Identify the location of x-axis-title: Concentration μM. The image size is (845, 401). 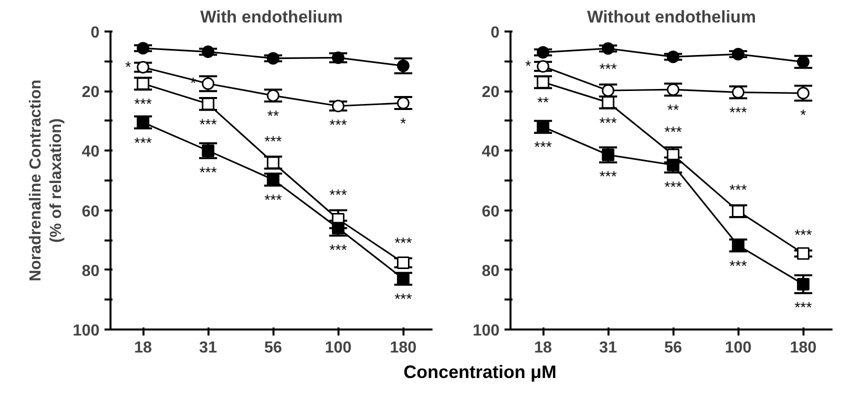
(479, 372).